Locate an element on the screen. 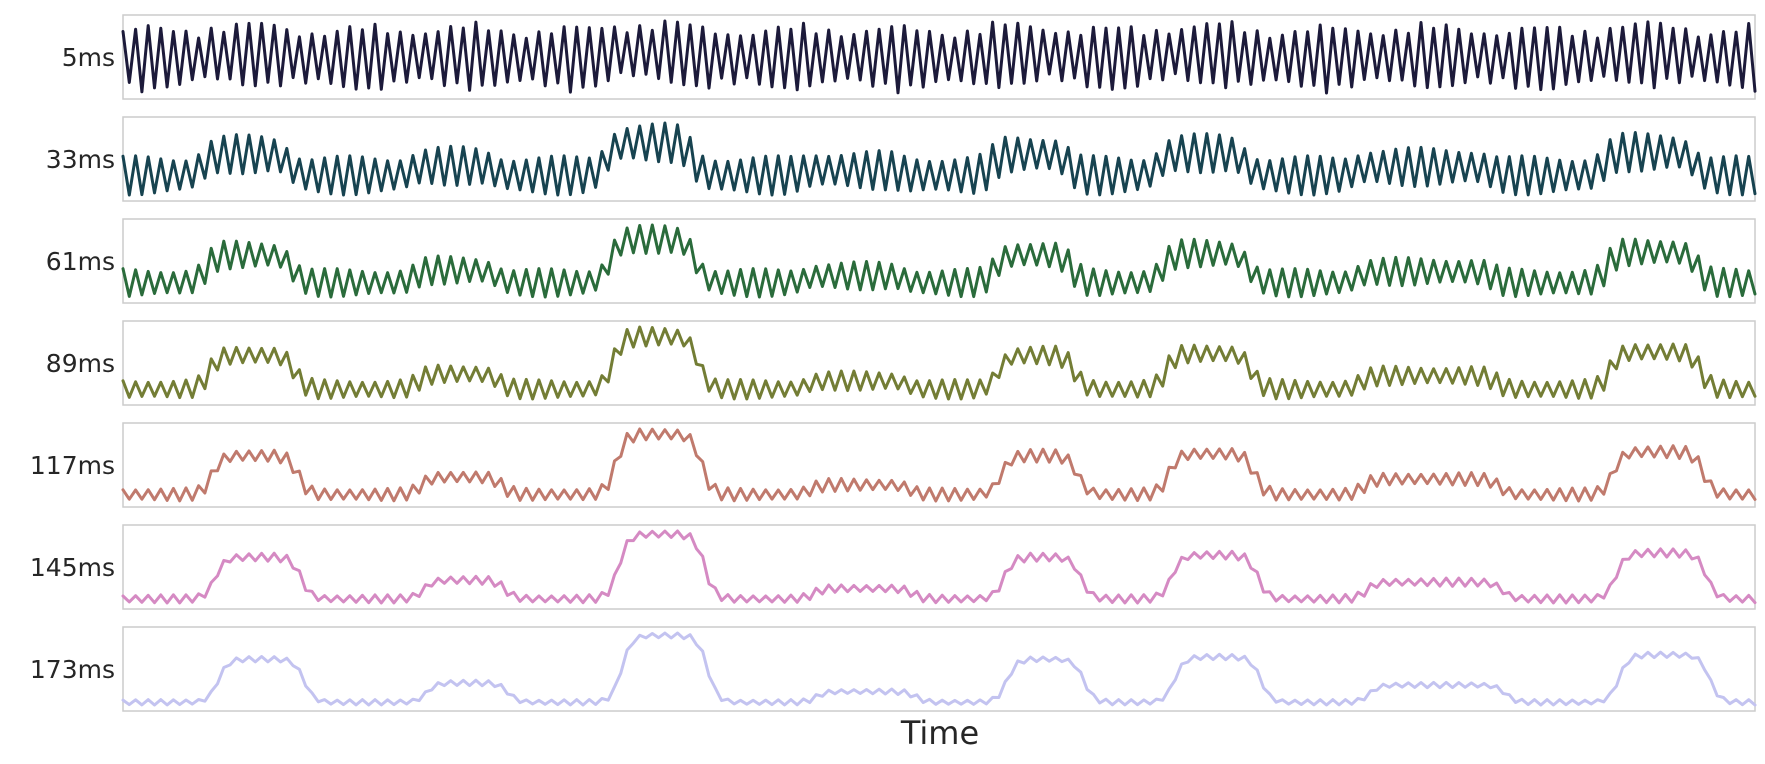 This screenshot has width=1765, height=764. series-line-173ms is located at coordinates (939, 669).